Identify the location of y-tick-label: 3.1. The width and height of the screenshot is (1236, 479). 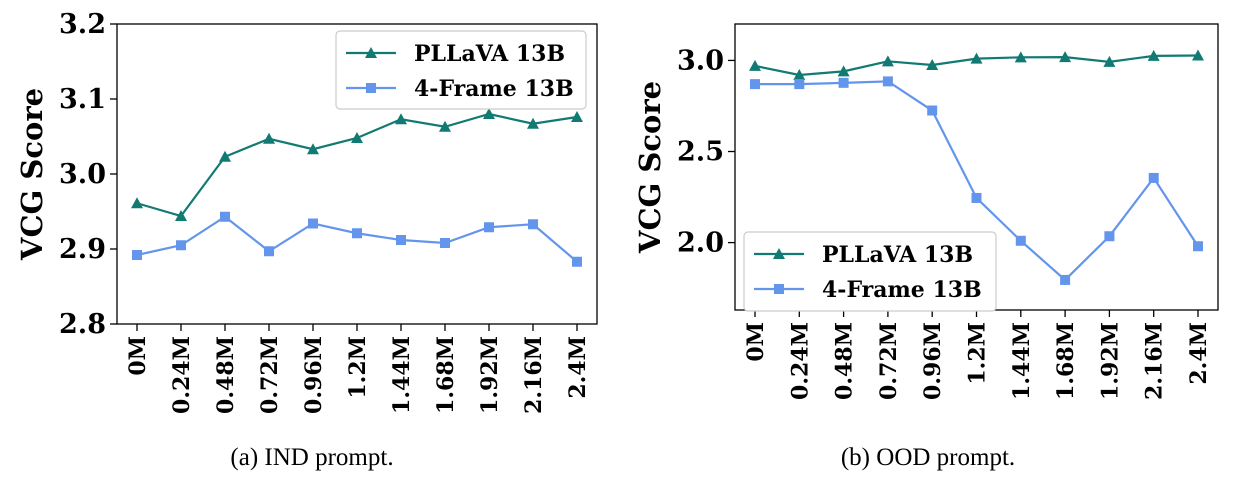
(82, 99).